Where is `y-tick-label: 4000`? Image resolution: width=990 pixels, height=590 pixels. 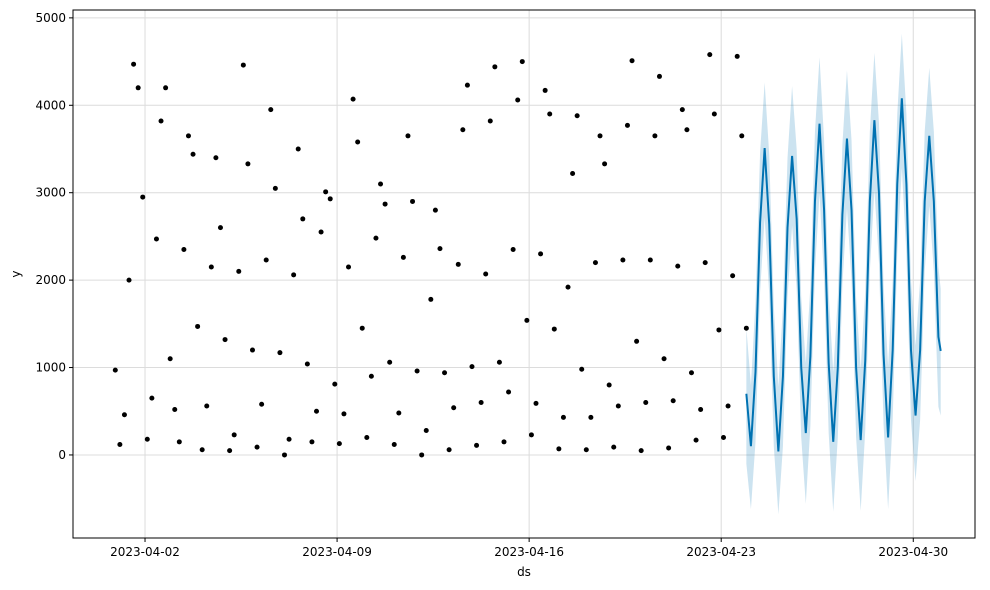 y-tick-label: 4000 is located at coordinates (50, 105).